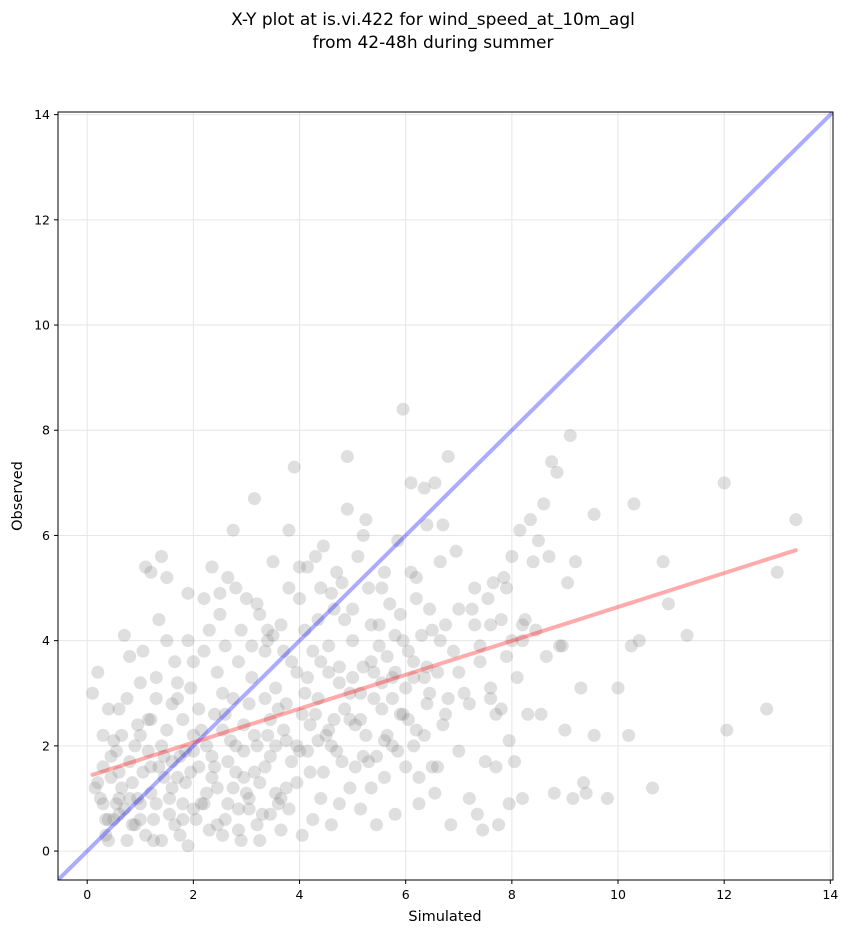 The image size is (850, 934). What do you see at coordinates (460, 891) in the screenshot?
I see `x-axis-ticks: 0 2 4 6 8 10 12 14` at bounding box center [460, 891].